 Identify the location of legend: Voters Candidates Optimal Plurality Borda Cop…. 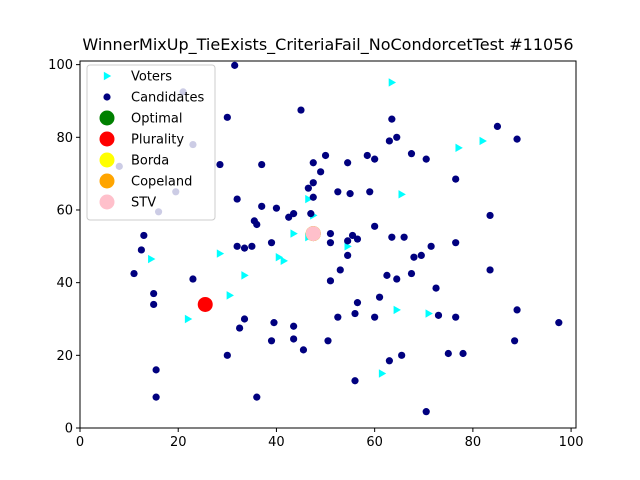
(151, 142).